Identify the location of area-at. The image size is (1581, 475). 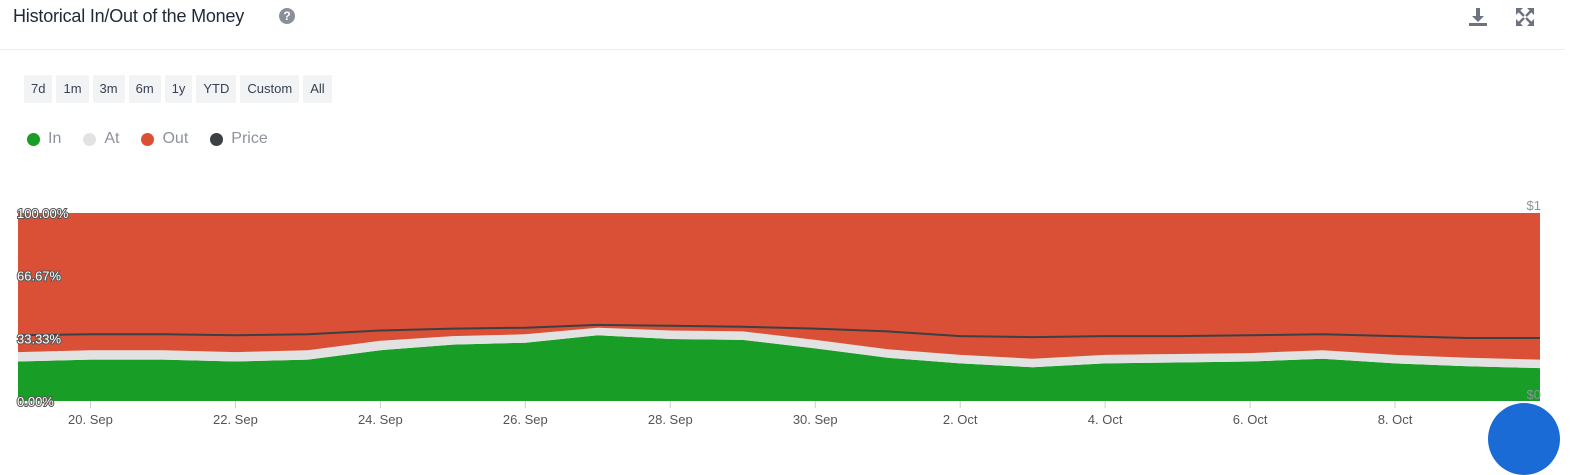
(779, 348).